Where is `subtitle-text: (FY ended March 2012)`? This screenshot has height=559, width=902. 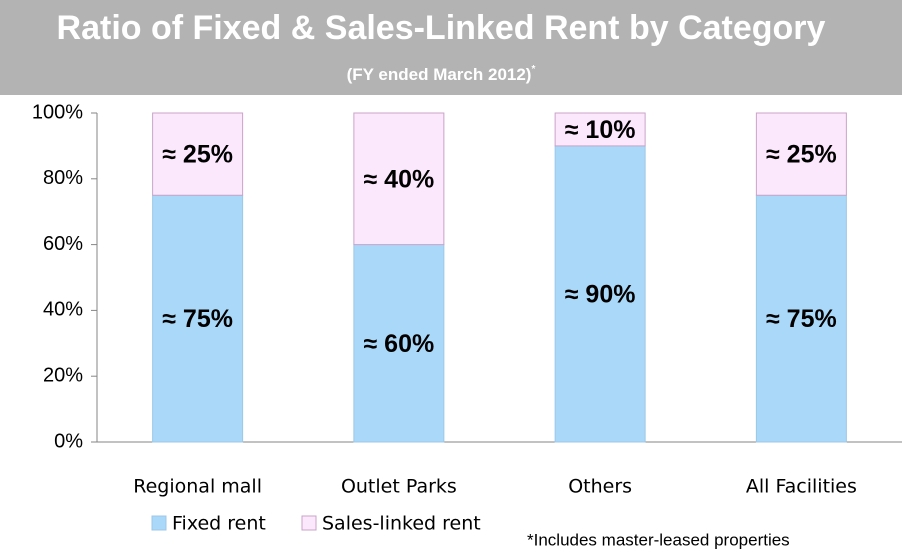
subtitle-text: (FY ended March 2012) is located at coordinates (439, 74).